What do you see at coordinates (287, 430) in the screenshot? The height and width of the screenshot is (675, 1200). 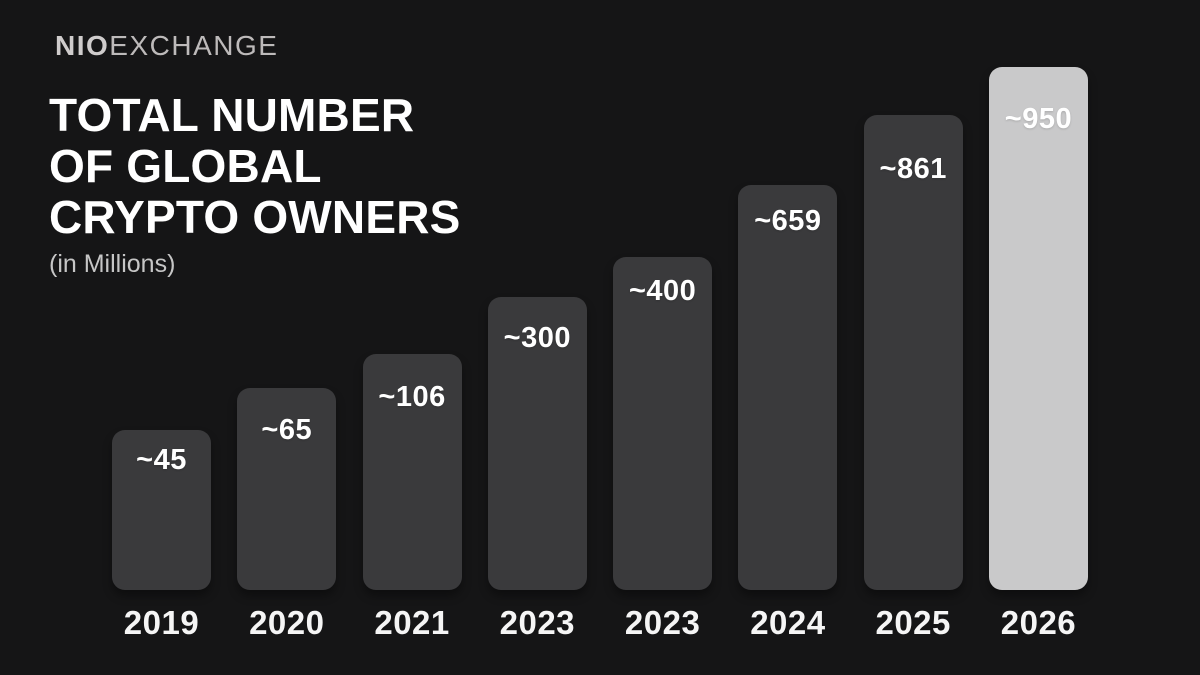 I see `bar-value-label: ~65` at bounding box center [287, 430].